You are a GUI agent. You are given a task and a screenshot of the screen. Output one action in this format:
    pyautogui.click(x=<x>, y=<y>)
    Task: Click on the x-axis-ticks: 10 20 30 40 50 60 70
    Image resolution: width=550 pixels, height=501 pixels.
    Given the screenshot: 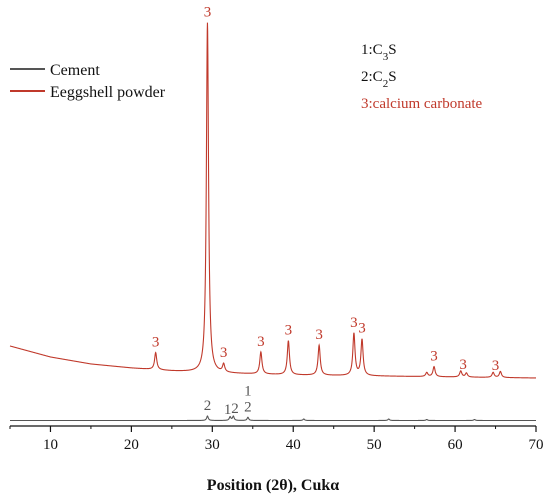 What is the action you would take?
    pyautogui.click(x=276, y=439)
    